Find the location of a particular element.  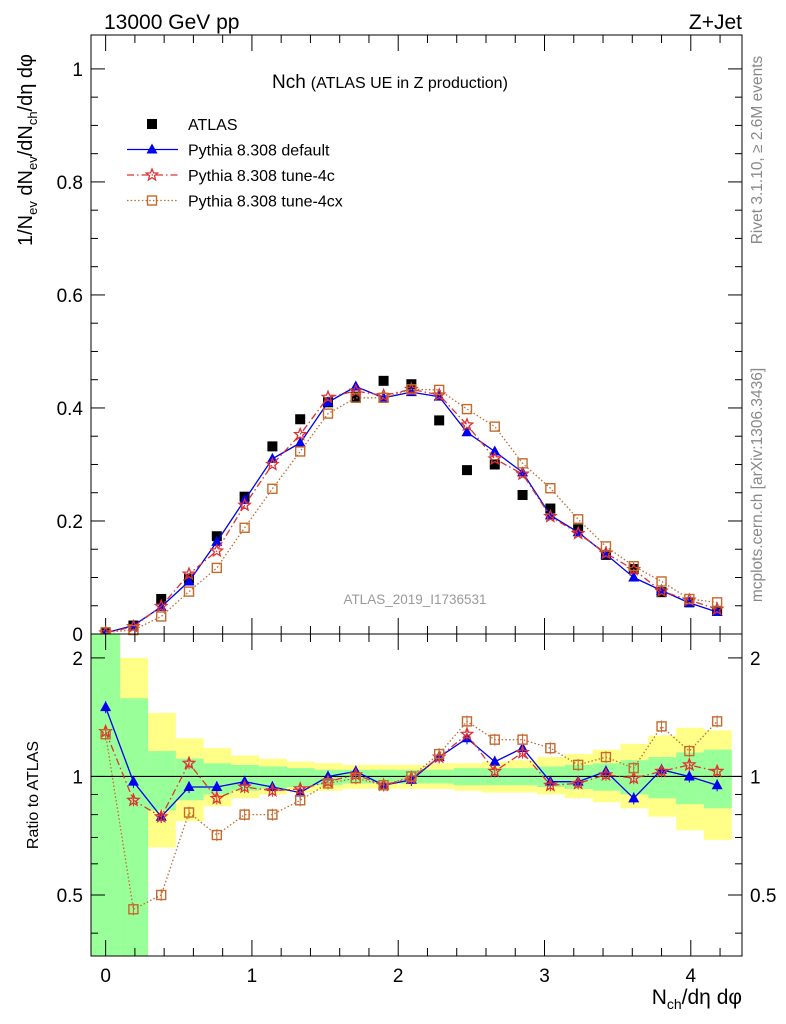

legend-item: ATLAS is located at coordinates (192, 125).